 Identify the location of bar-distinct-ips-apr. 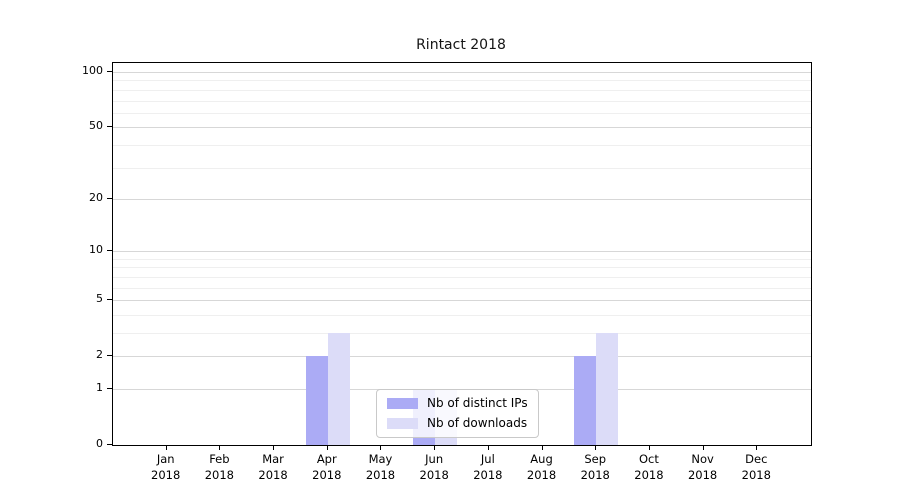
(316, 400).